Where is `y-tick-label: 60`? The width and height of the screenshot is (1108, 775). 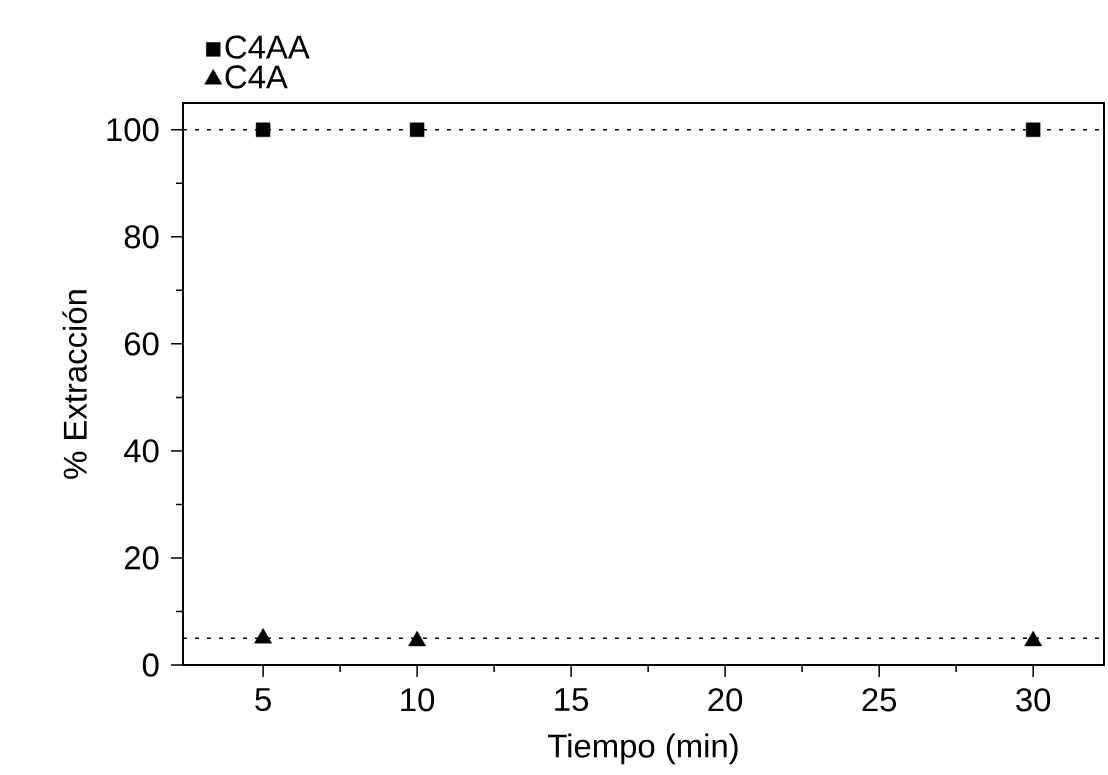
y-tick-label: 60 is located at coordinates (141, 344).